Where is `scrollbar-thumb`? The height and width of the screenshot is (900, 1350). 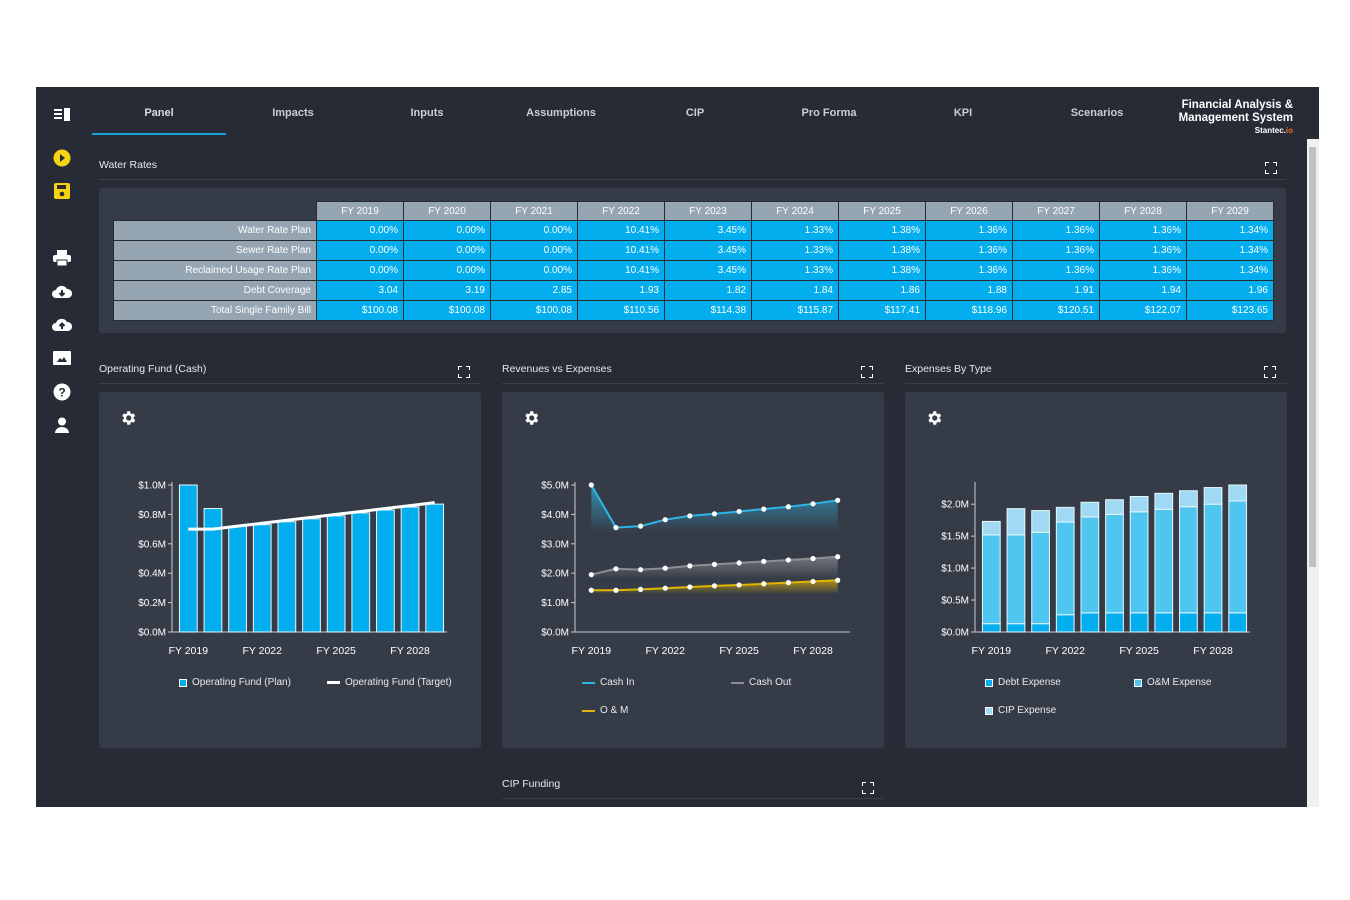
scrollbar-thumb is located at coordinates (1312, 357).